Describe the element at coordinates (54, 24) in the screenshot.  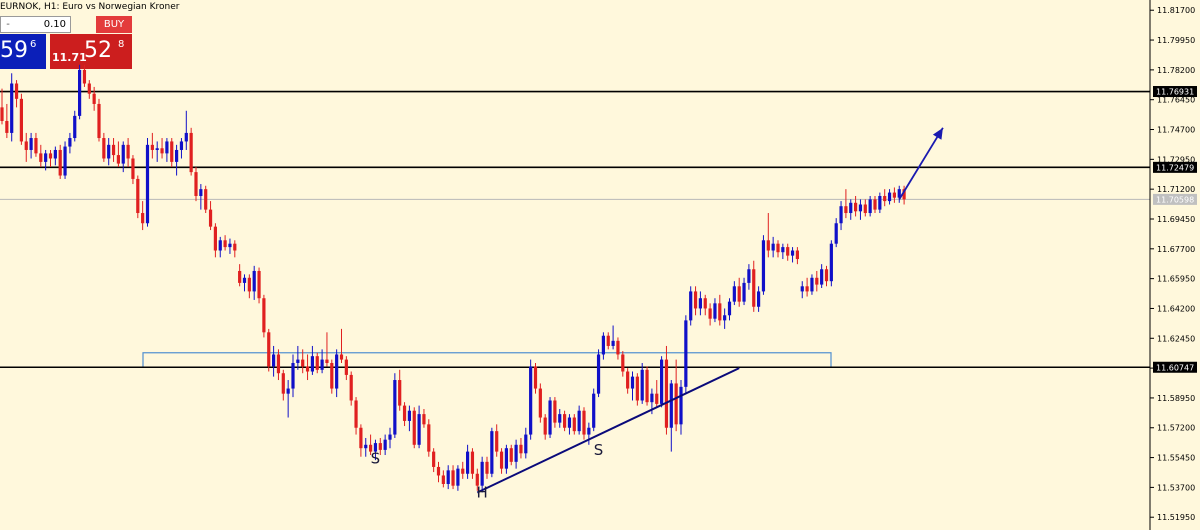
I see `lot-size-value: 0.10` at that location.